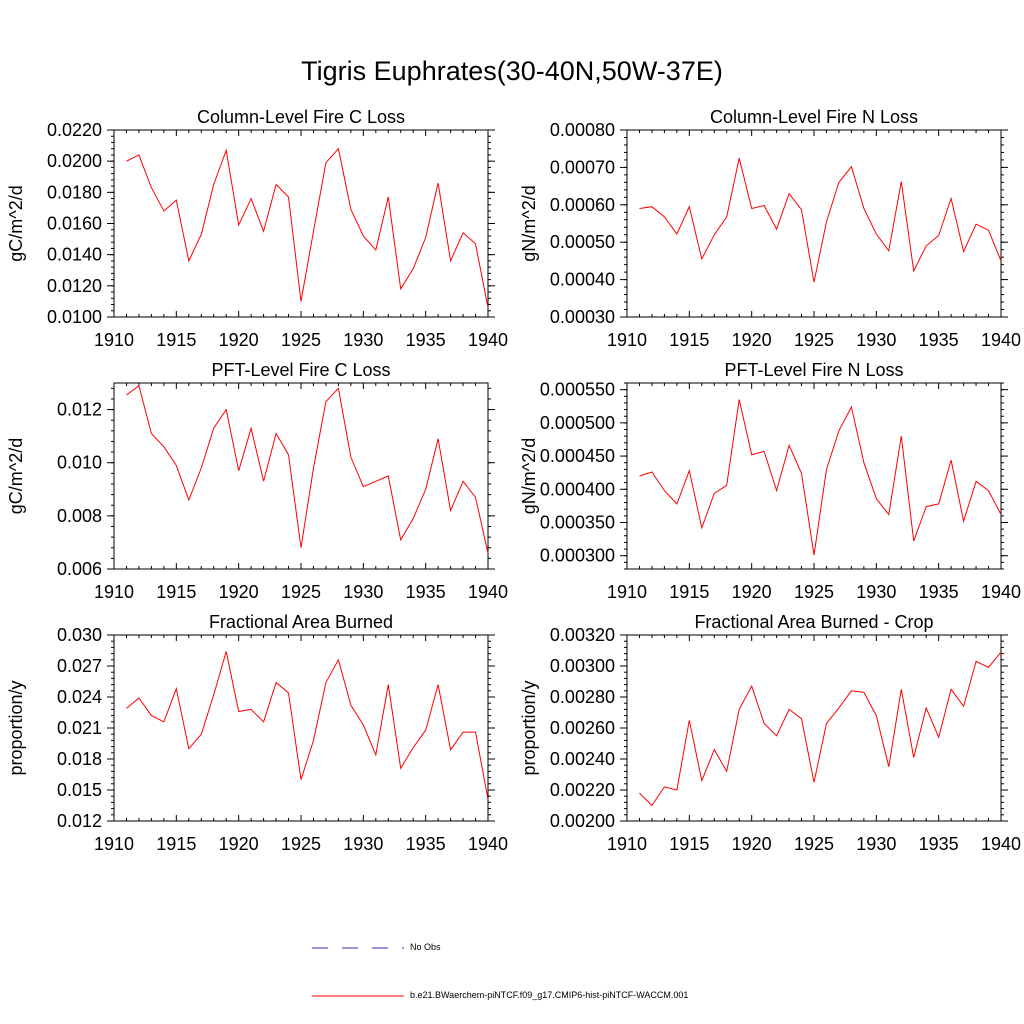 The height and width of the screenshot is (1024, 1024). Describe the element at coordinates (79, 410) in the screenshot. I see `panel-3-y-tick-label: 0.012` at that location.